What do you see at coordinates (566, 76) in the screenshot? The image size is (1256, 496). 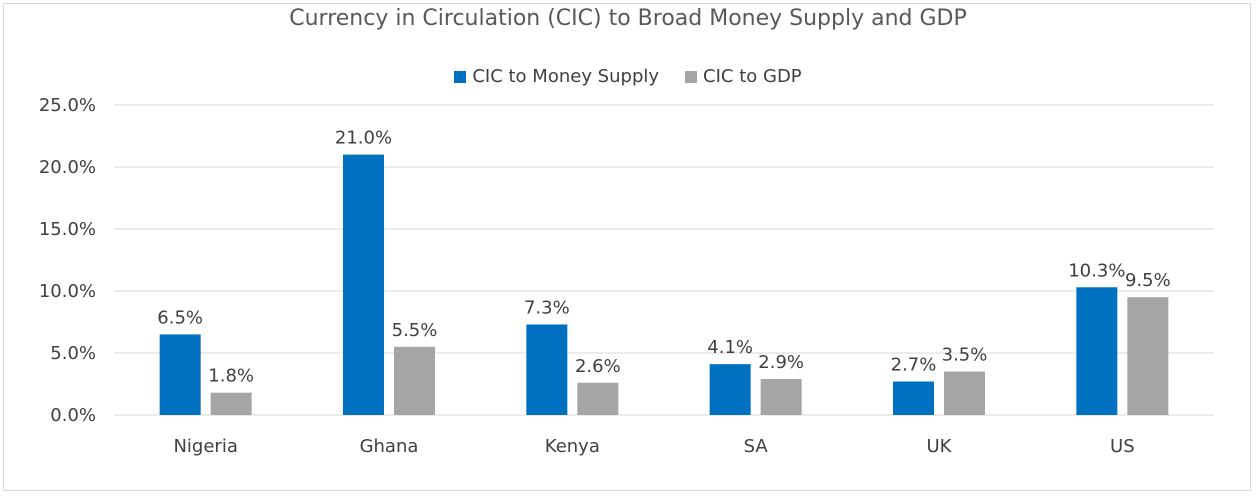 I see `legend-label-series-1: CIC to Money Supply` at bounding box center [566, 76].